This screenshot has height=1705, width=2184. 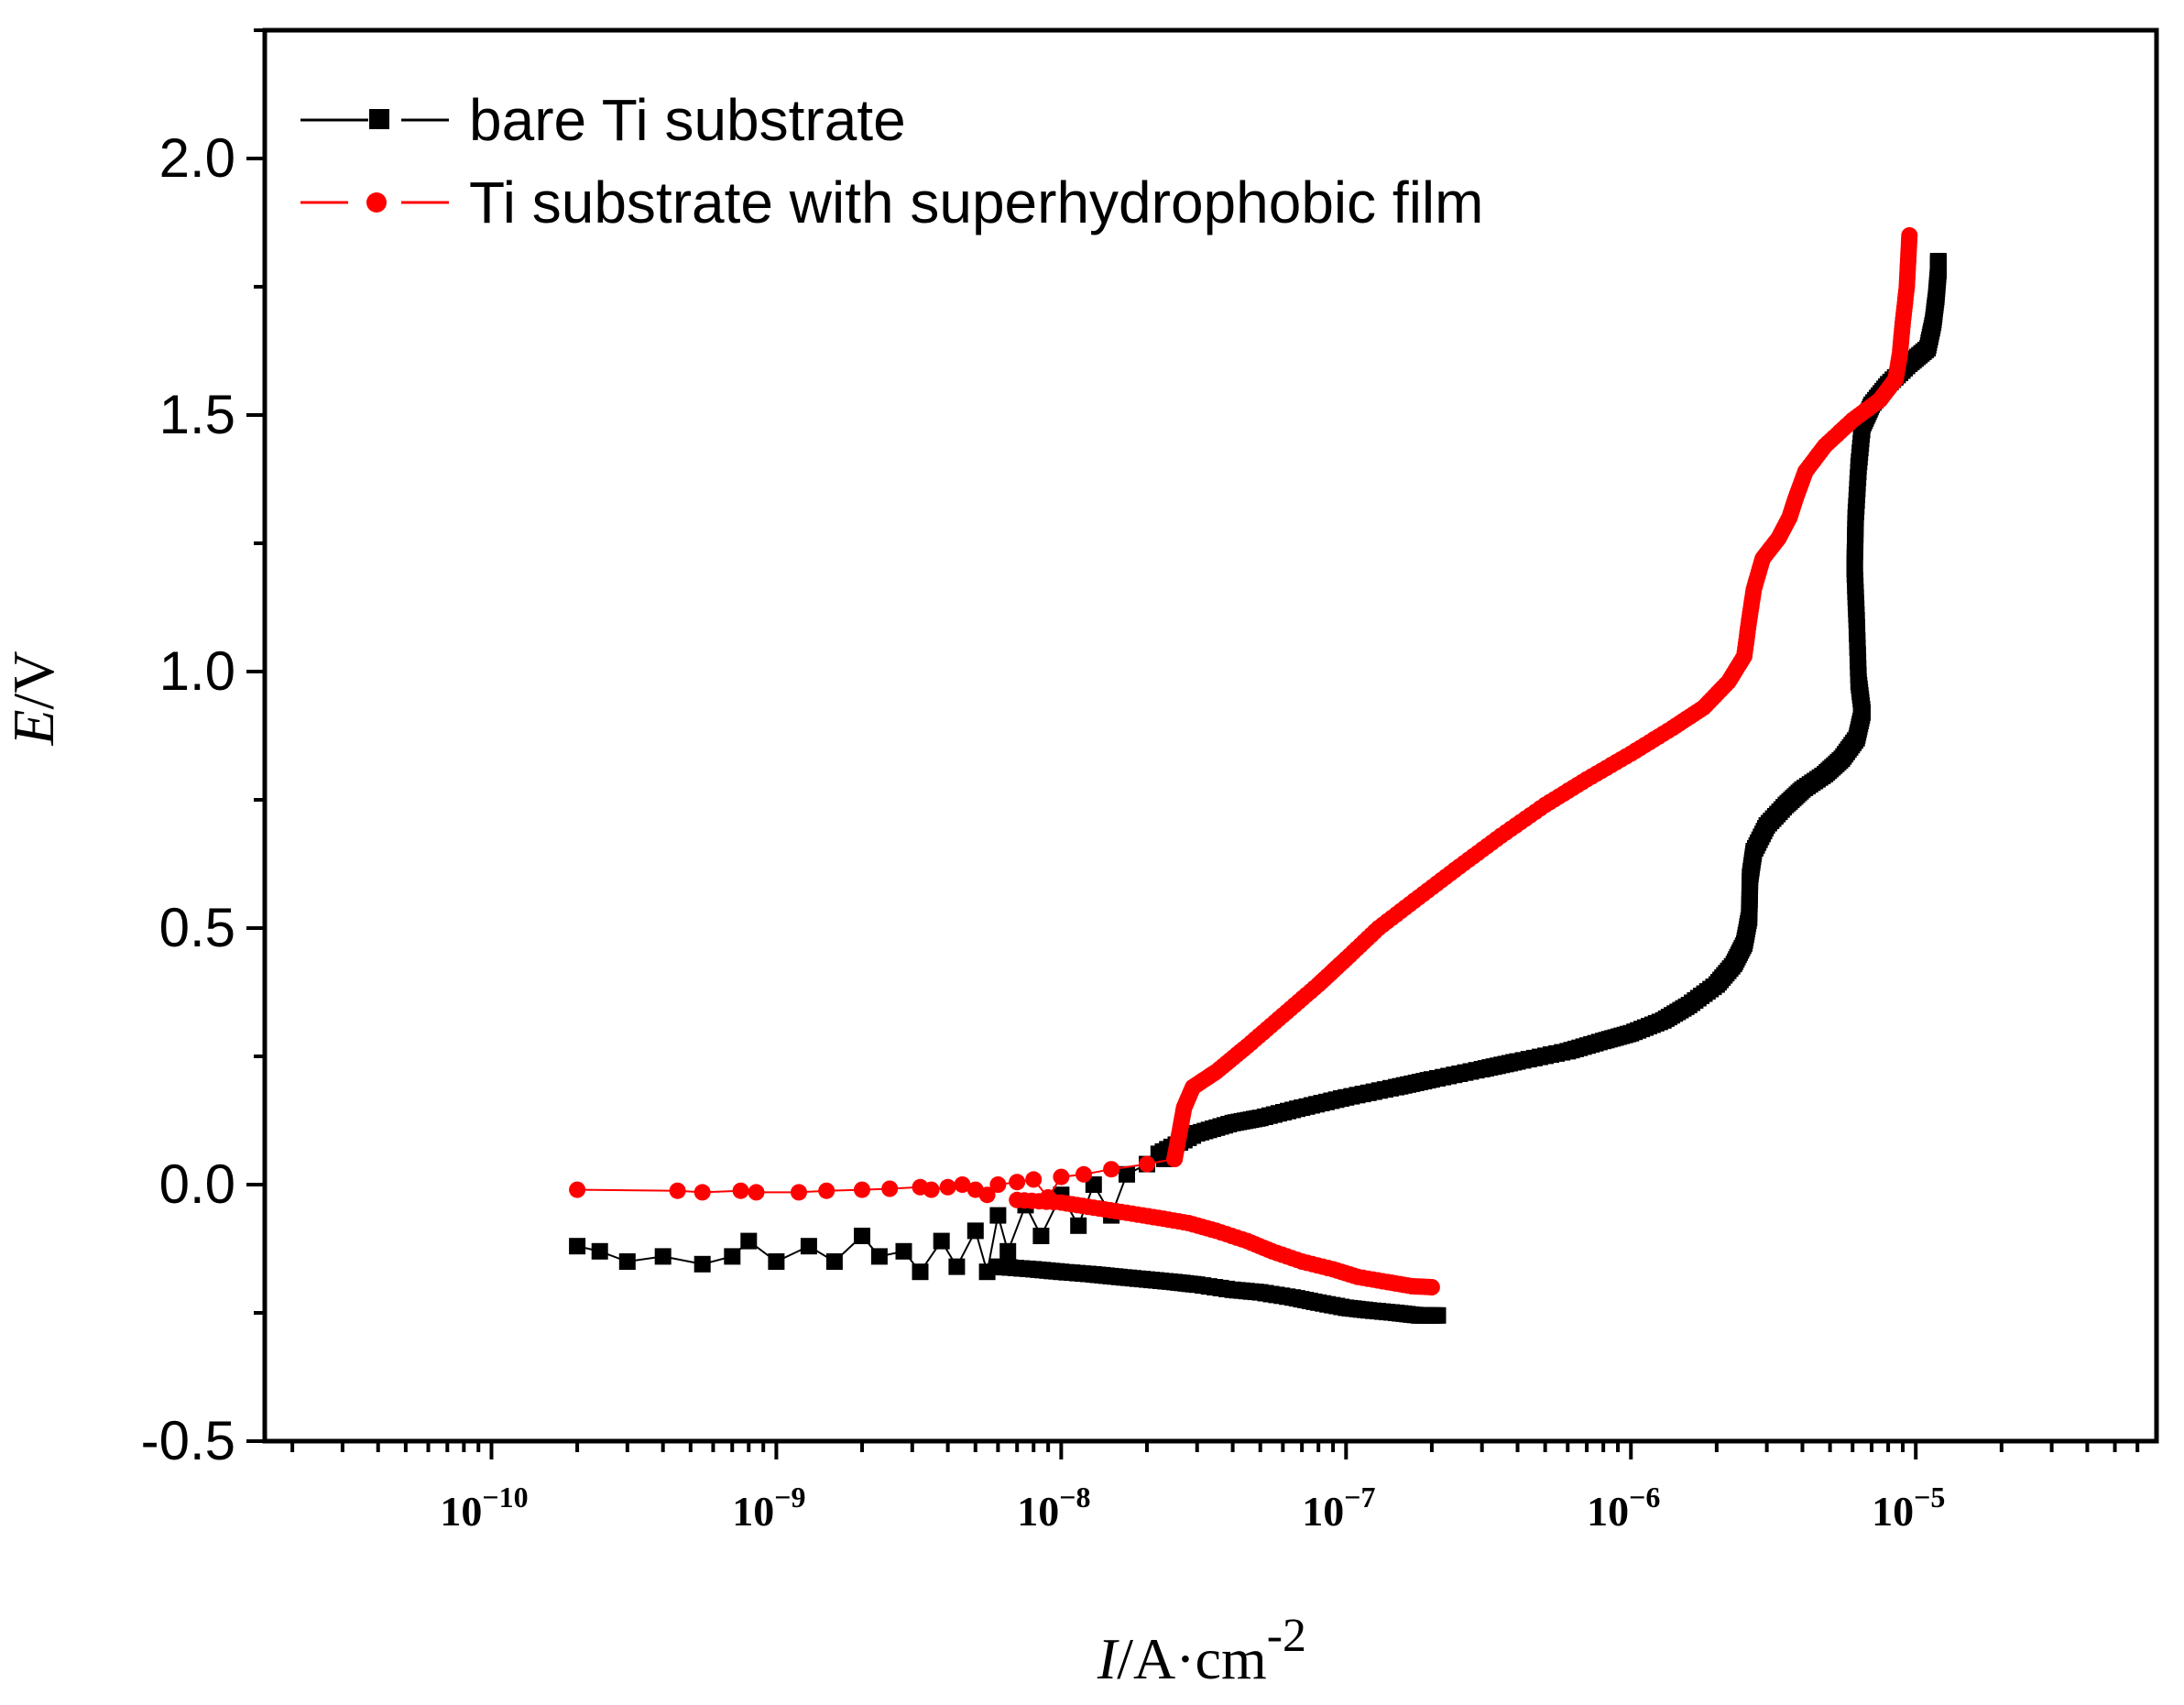 What do you see at coordinates (1929, 1497) in the screenshot?
I see `x-tick-exponent: −5` at bounding box center [1929, 1497].